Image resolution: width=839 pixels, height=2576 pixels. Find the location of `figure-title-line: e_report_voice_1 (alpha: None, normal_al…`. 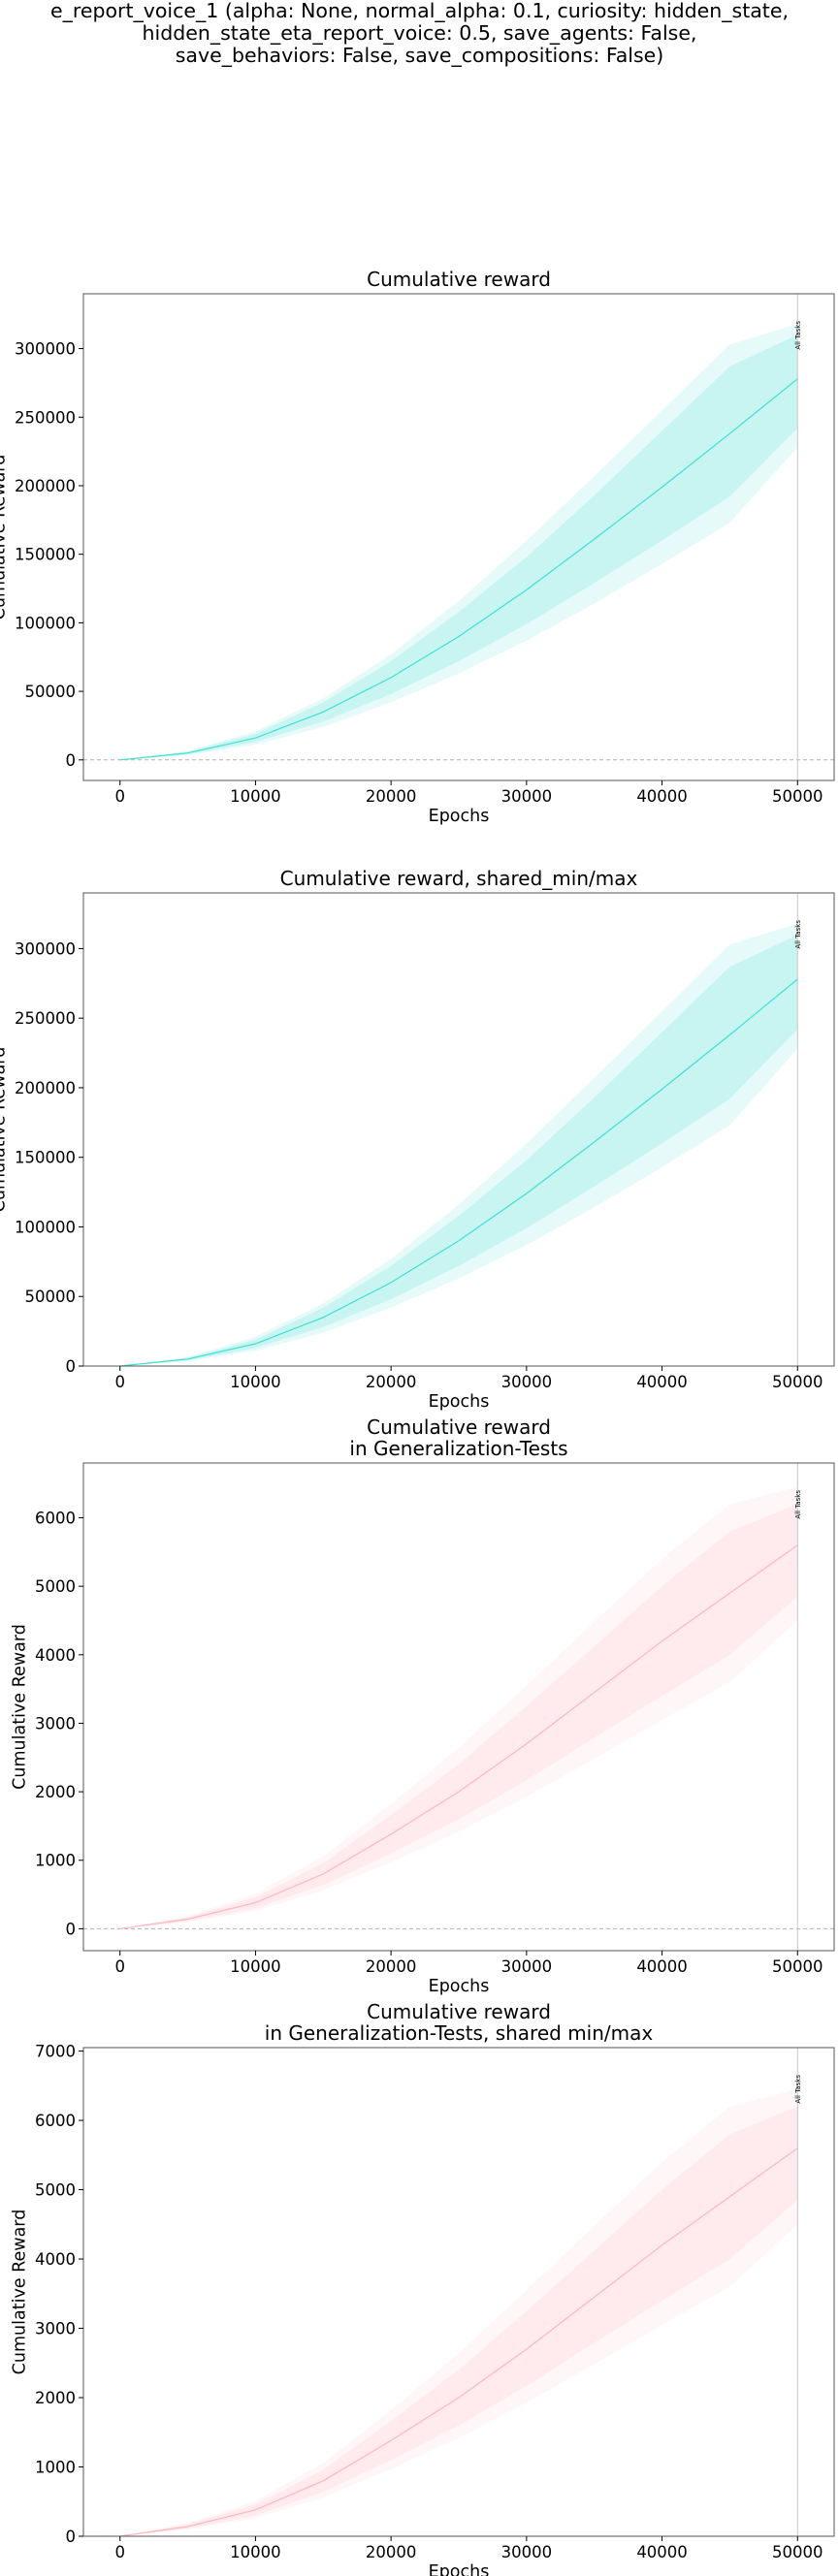

figure-title-line: e_report_voice_1 (alpha: None, normal_al… is located at coordinates (419, 11).